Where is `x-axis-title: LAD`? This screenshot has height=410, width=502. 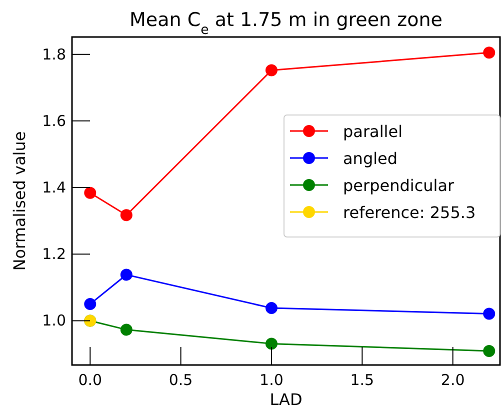
x-axis-title: LAD is located at coordinates (286, 399).